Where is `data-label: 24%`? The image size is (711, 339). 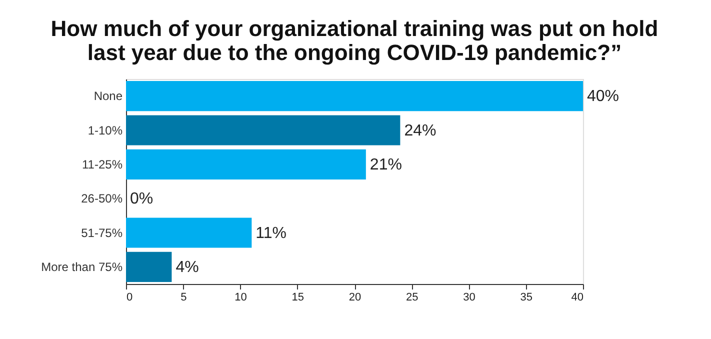
data-label: 24% is located at coordinates (420, 131).